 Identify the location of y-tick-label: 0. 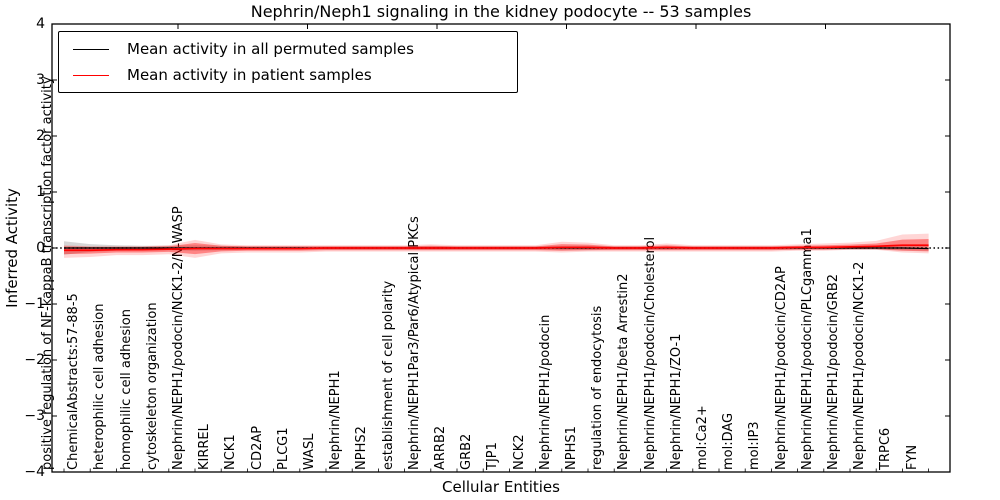
(40, 248).